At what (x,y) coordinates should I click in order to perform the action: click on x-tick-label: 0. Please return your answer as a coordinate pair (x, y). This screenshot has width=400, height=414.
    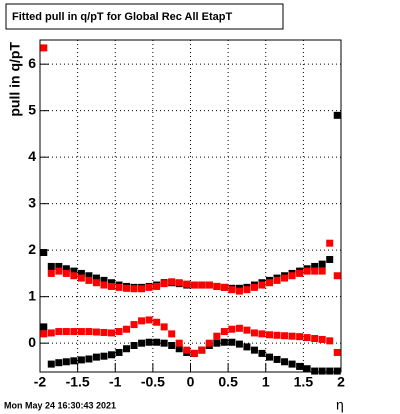
    Looking at the image, I should click on (191, 382).